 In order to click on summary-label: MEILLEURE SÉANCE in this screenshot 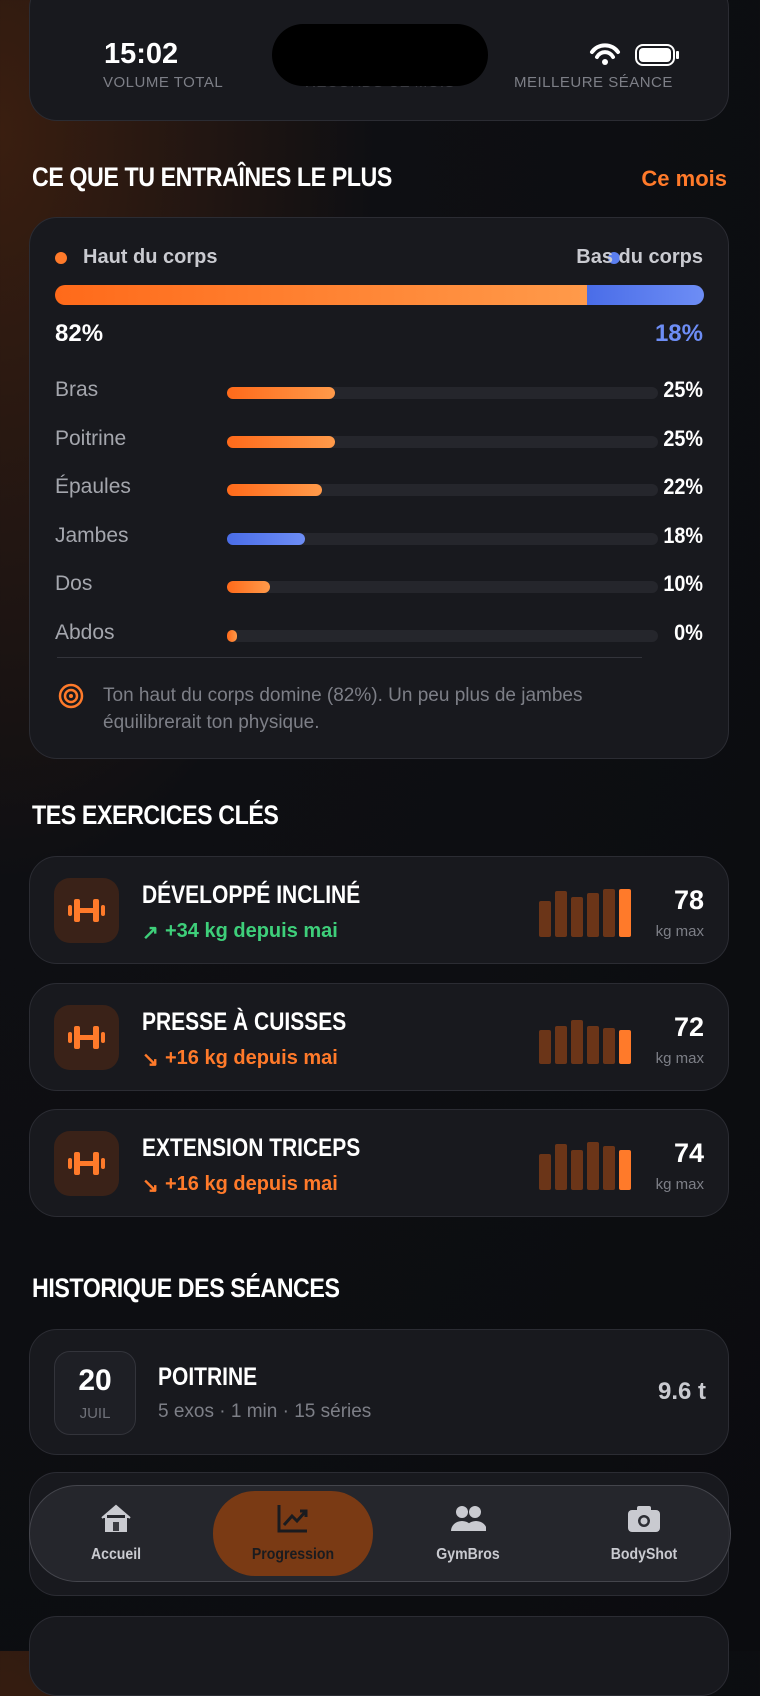, I will do `click(593, 82)`.